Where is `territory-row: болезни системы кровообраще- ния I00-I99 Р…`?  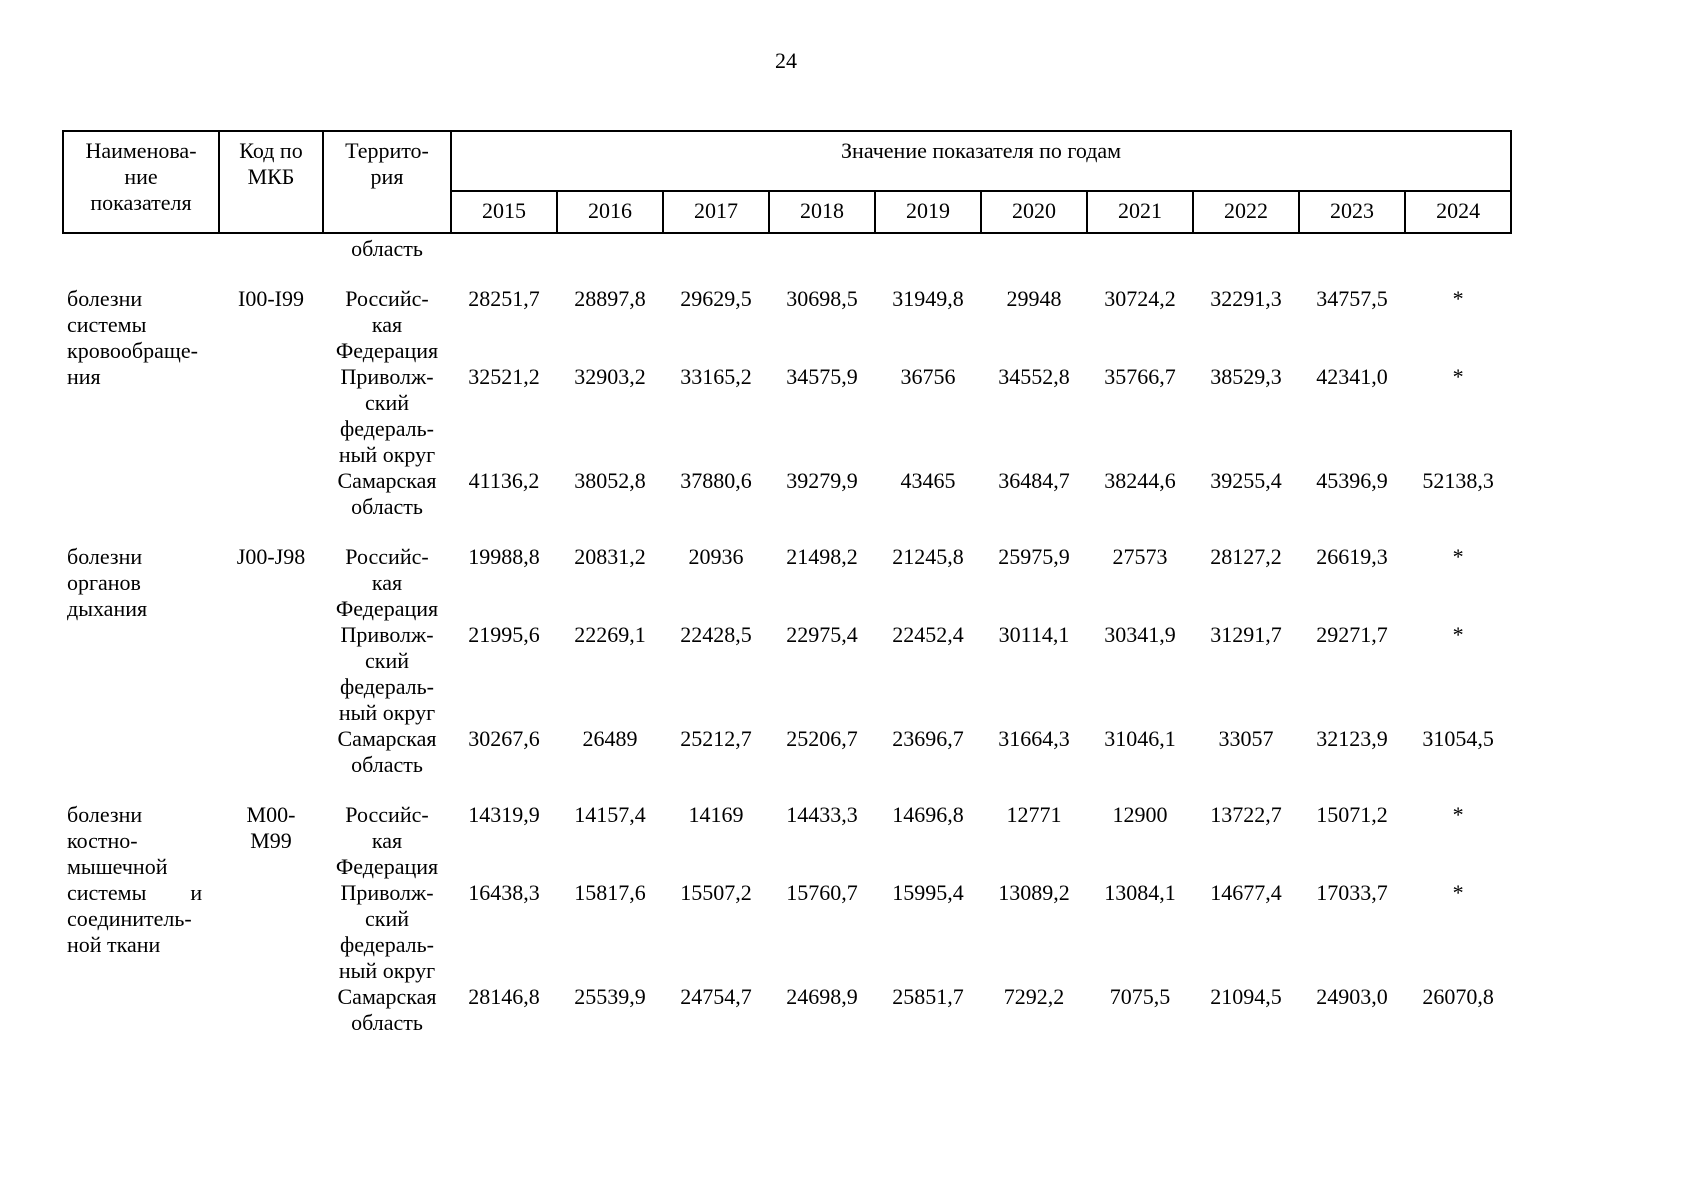
territory-row: болезни системы кровообраще- ния I00-I99 Р… is located at coordinates (787, 325).